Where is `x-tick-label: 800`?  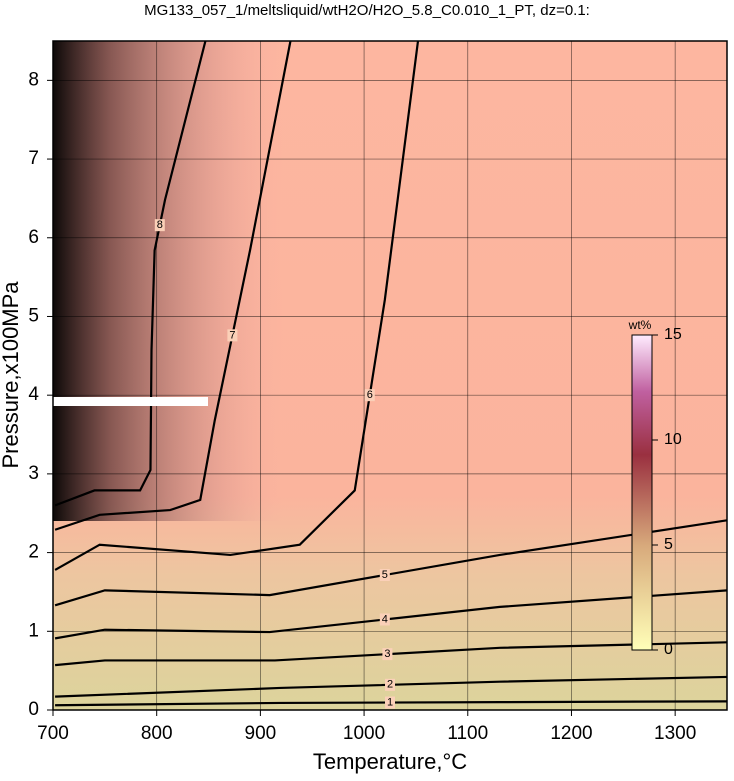
x-tick-label: 800 is located at coordinates (157, 733).